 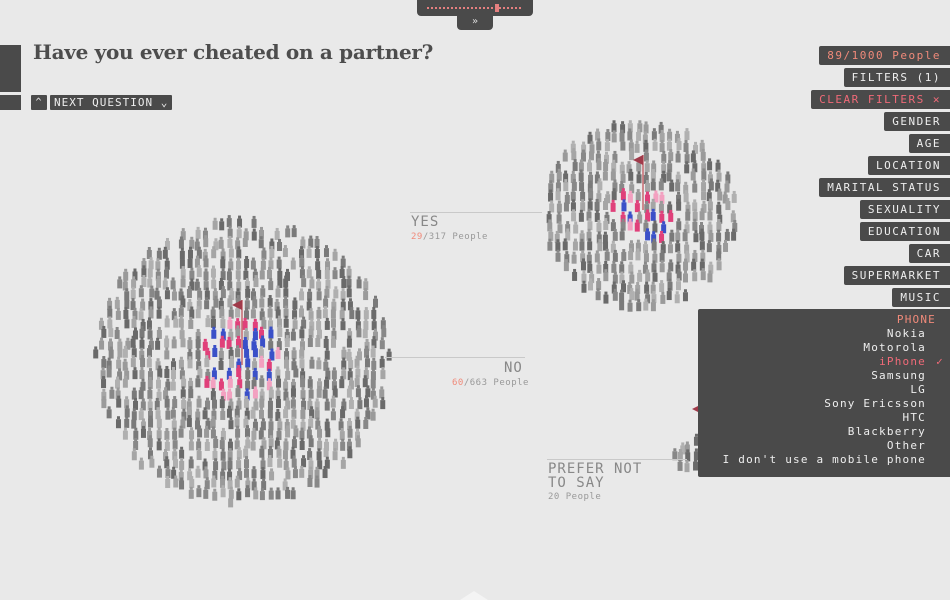 I want to click on clear-filters-button: CLEAR FILTERS ✕, so click(x=880, y=99).